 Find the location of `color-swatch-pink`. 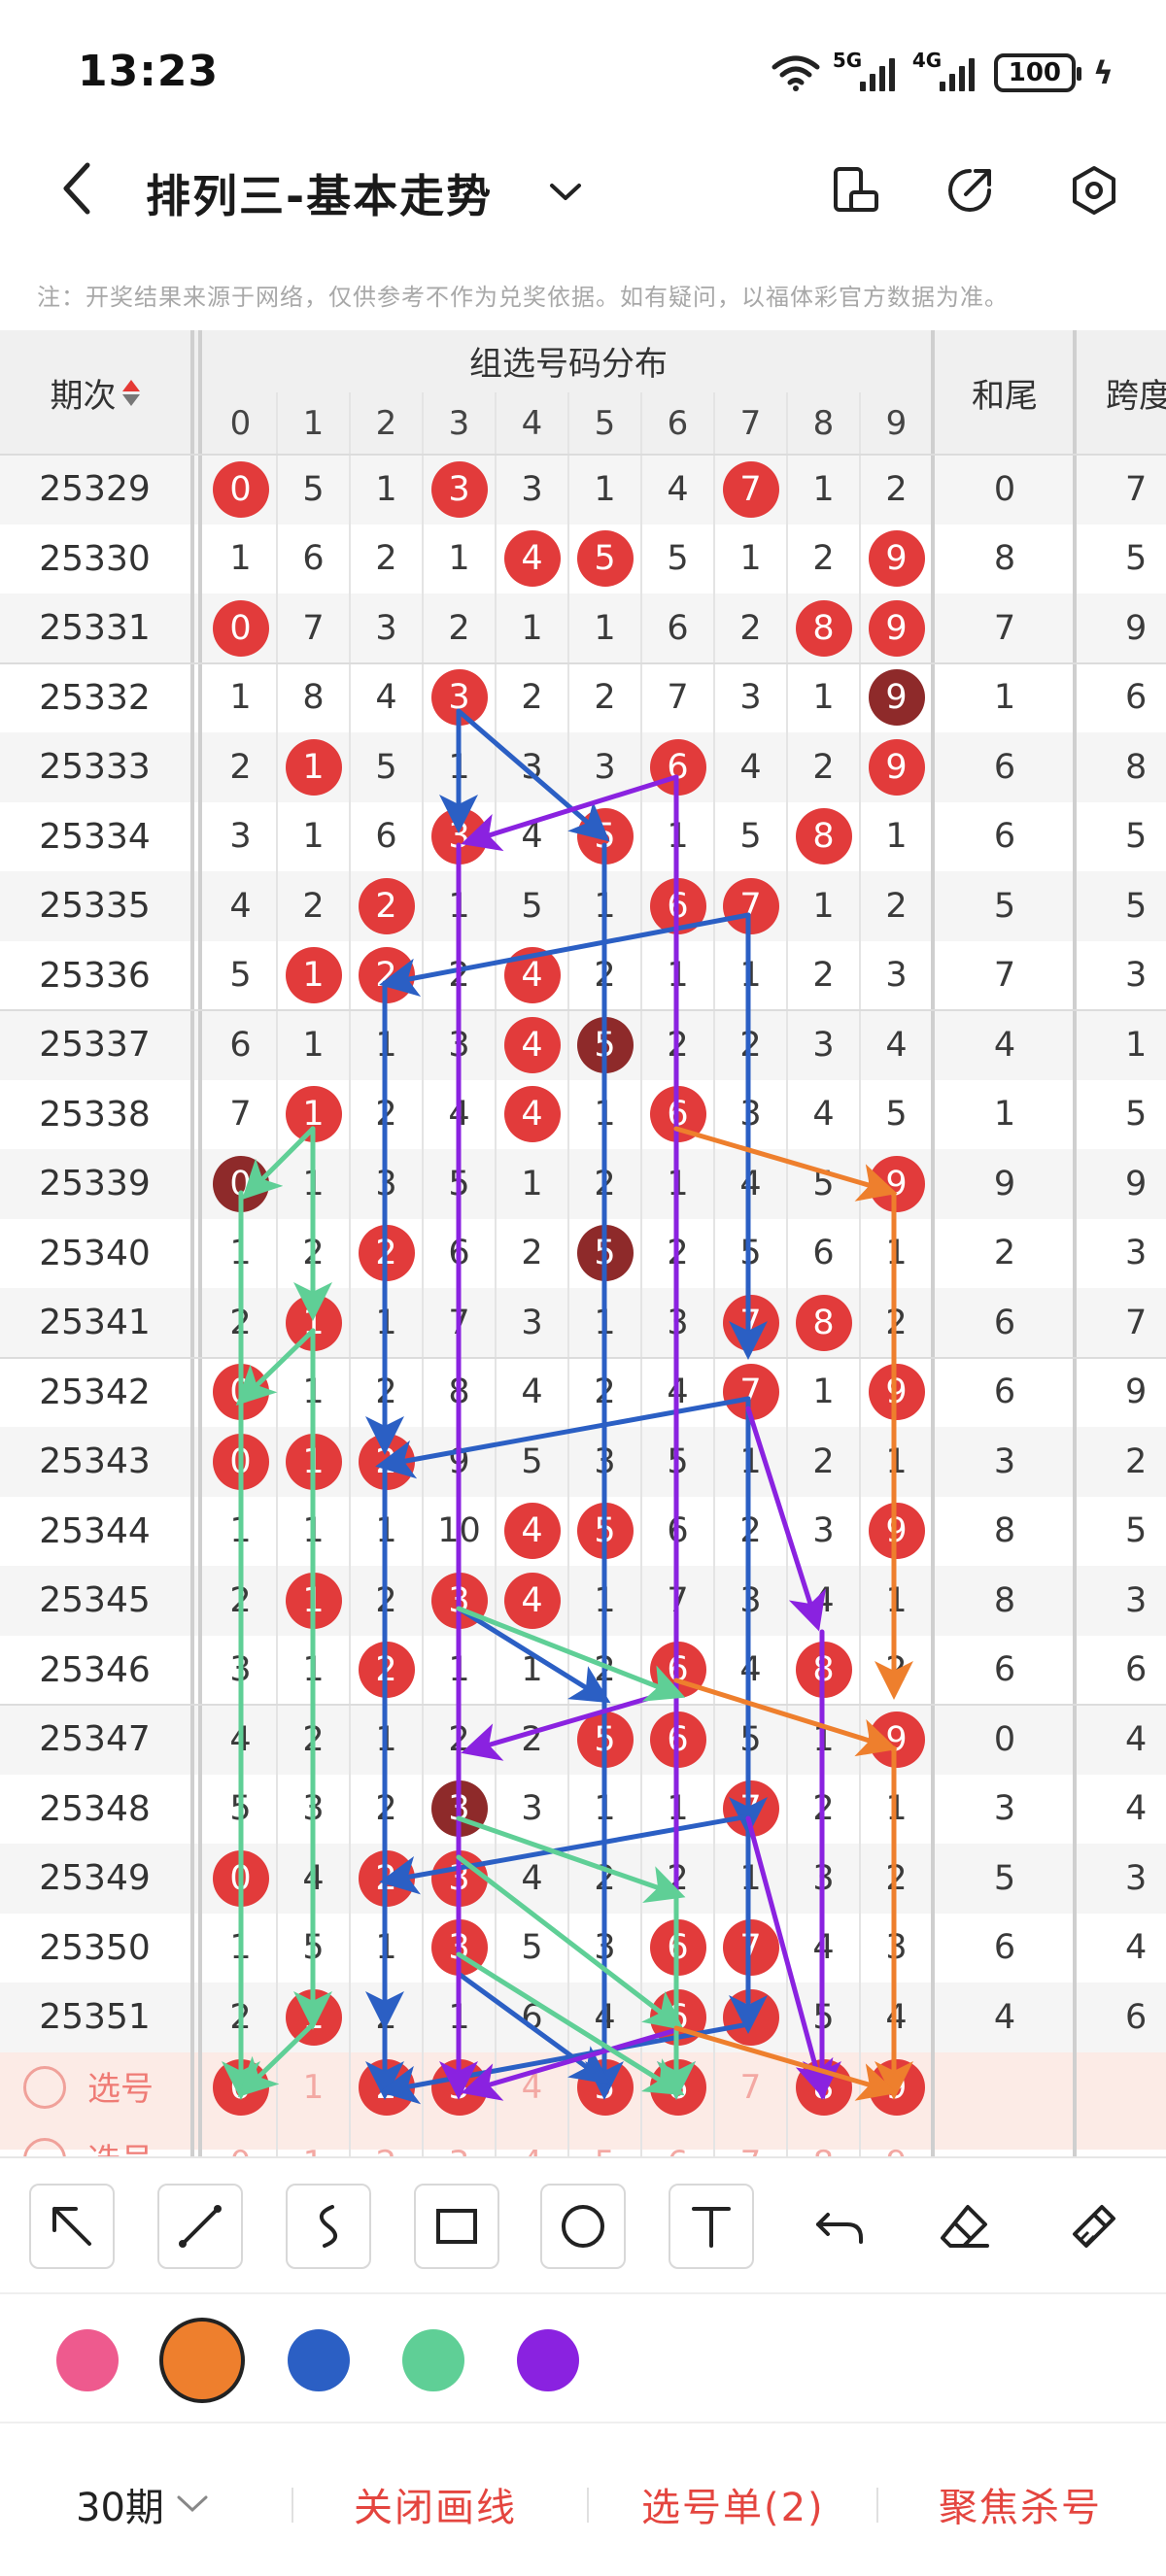

color-swatch-pink is located at coordinates (87, 2360).